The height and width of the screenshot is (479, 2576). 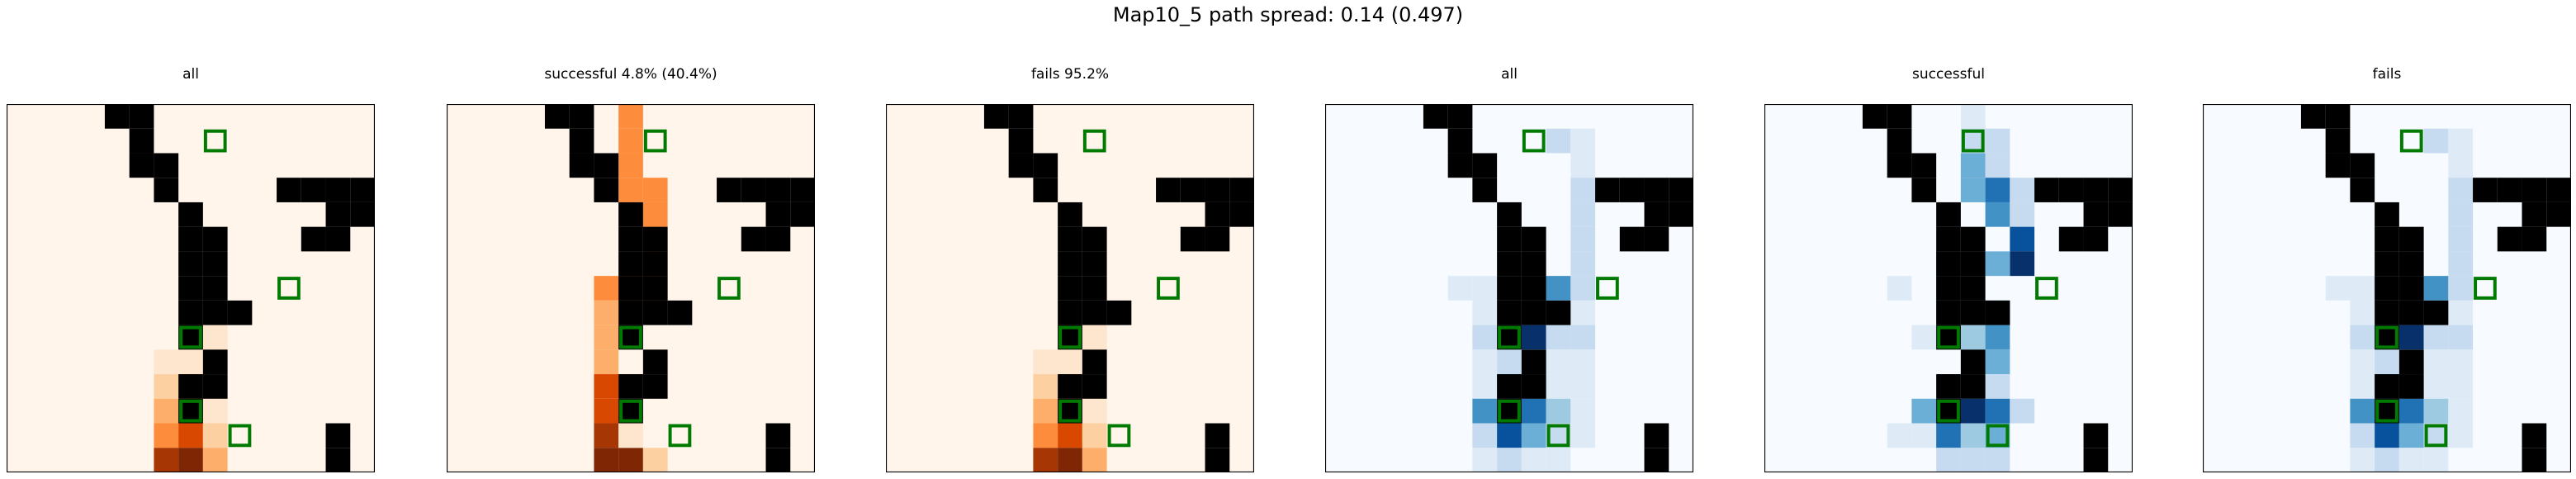 I want to click on panel-title: successful 4.8% (40.4%), so click(x=630, y=75).